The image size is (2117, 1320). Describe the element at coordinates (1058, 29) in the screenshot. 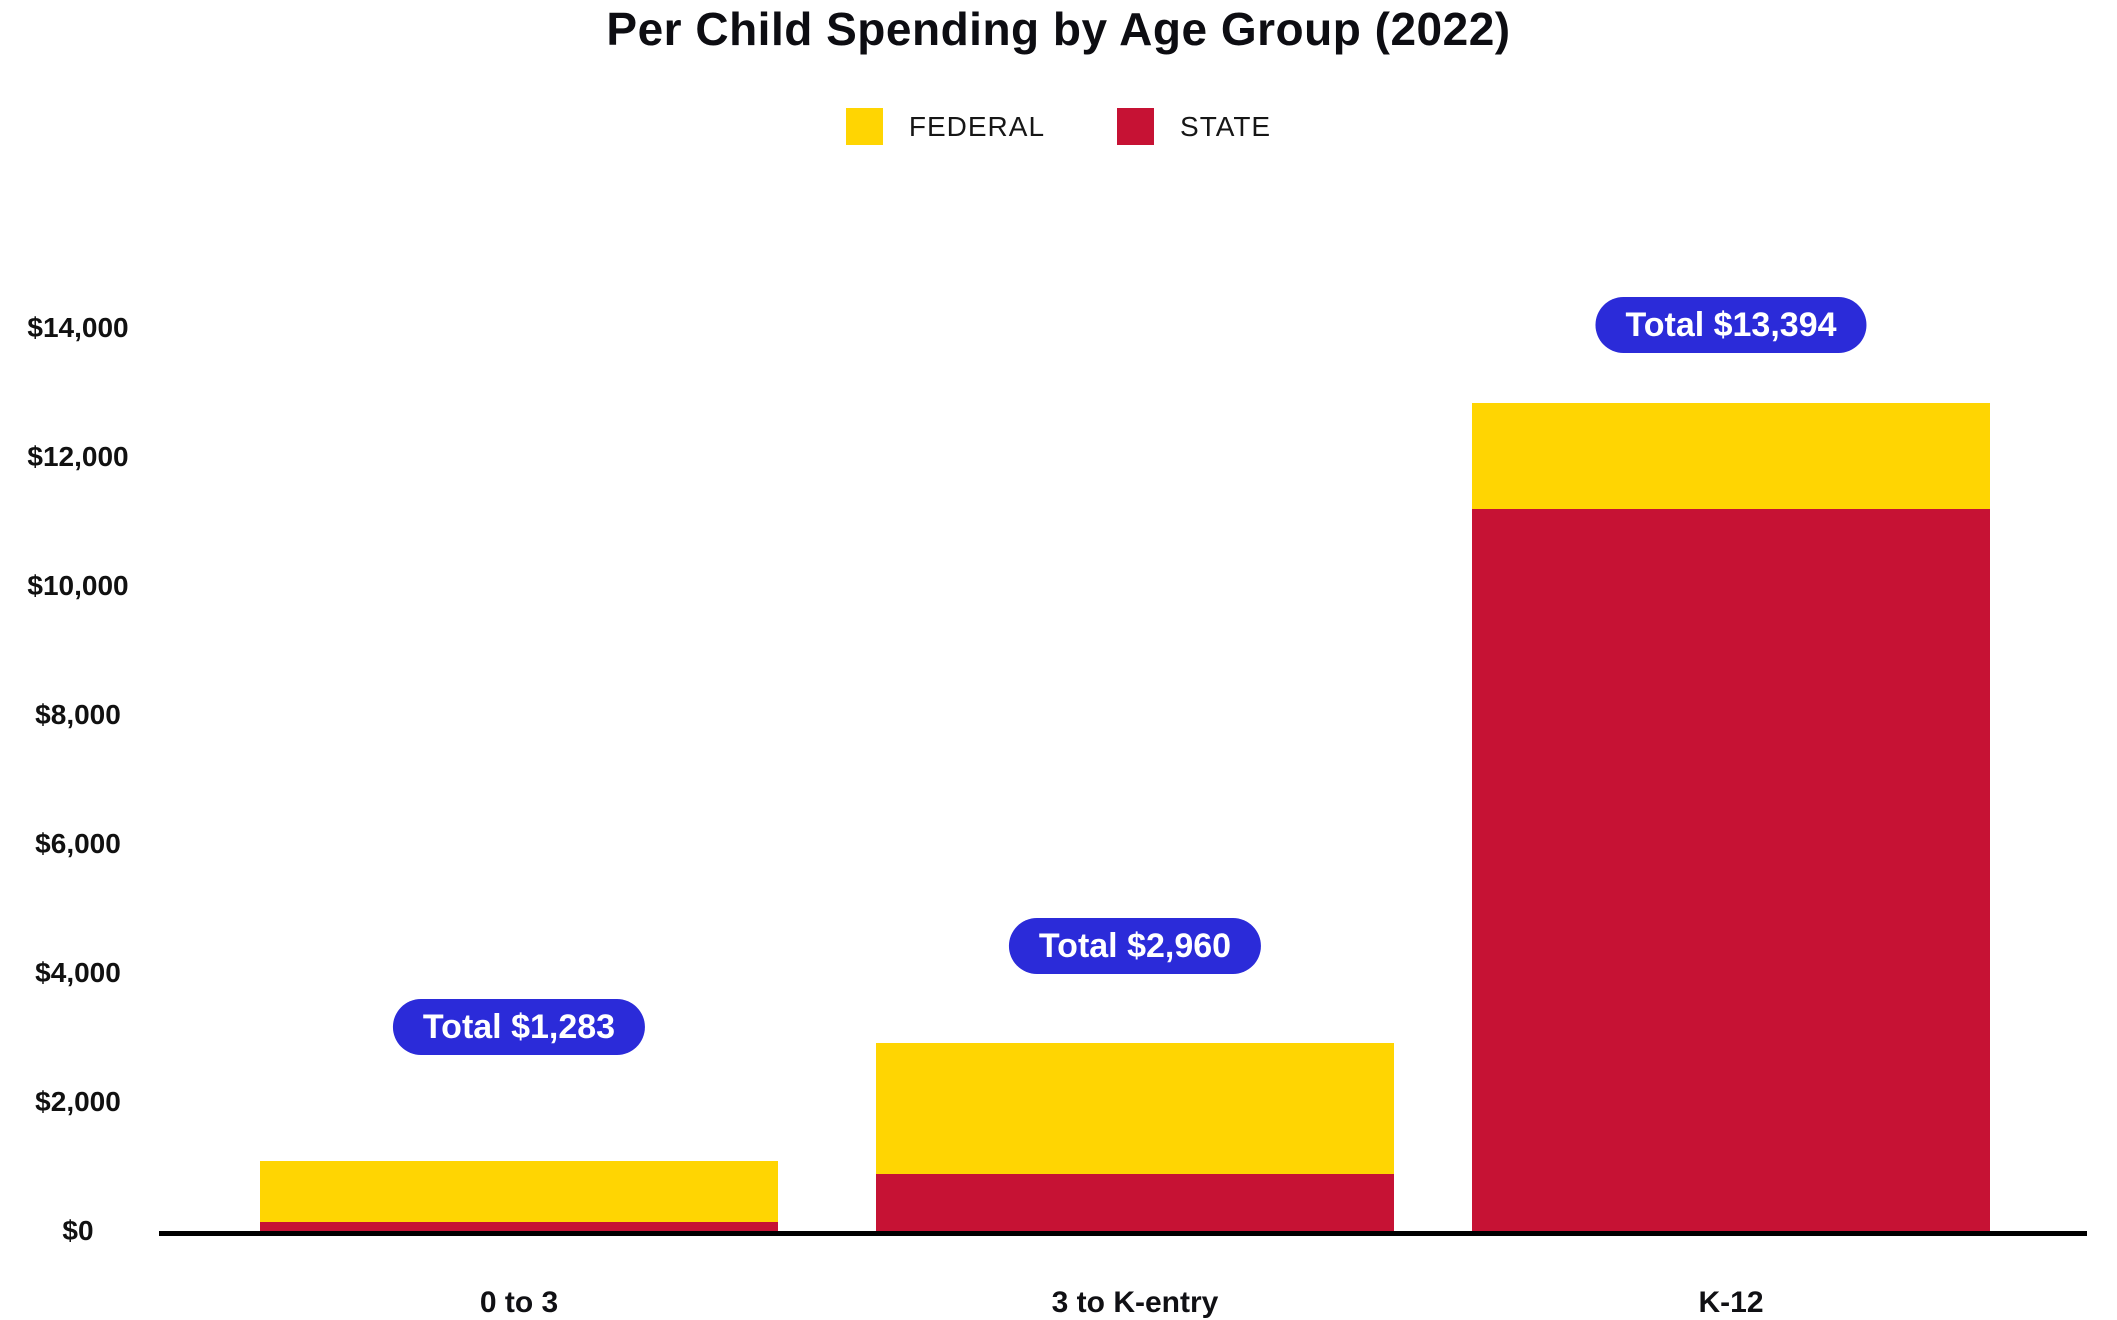

I see `chart-title: Per Child Spending by Age Group (2022)` at that location.